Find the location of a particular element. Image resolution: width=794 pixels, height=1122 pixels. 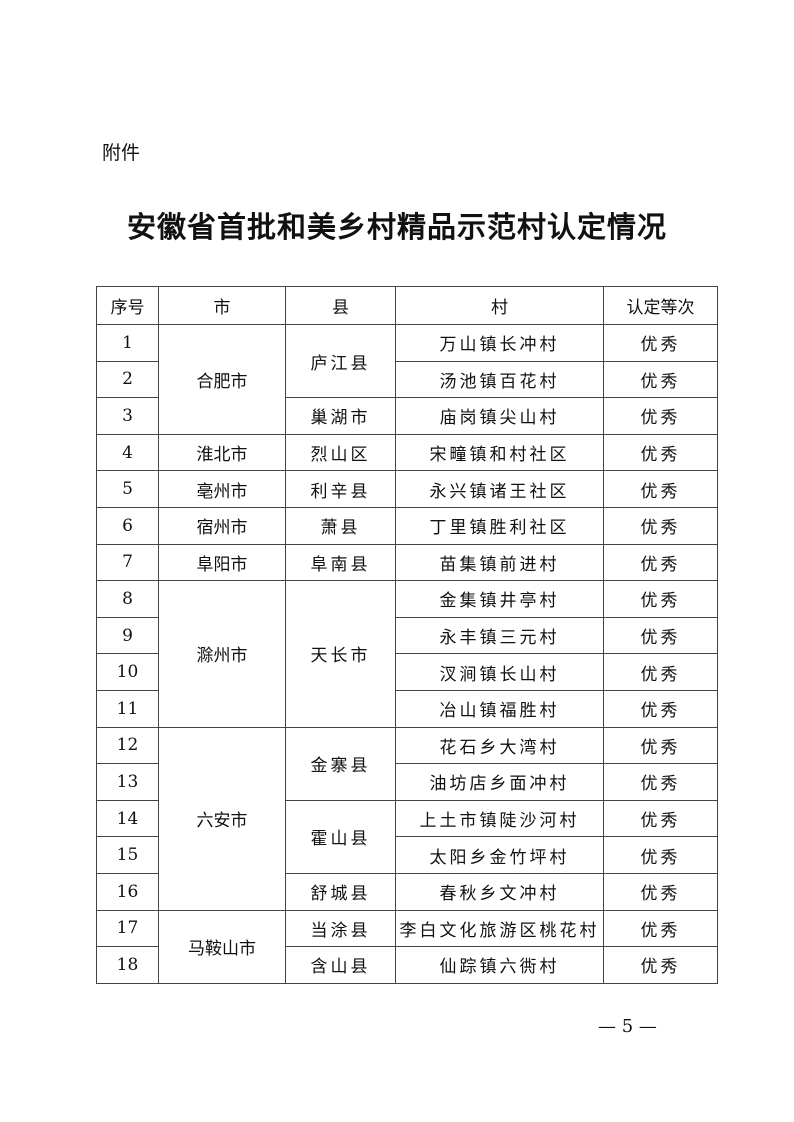

county-cell: 萧县 is located at coordinates (340, 525).